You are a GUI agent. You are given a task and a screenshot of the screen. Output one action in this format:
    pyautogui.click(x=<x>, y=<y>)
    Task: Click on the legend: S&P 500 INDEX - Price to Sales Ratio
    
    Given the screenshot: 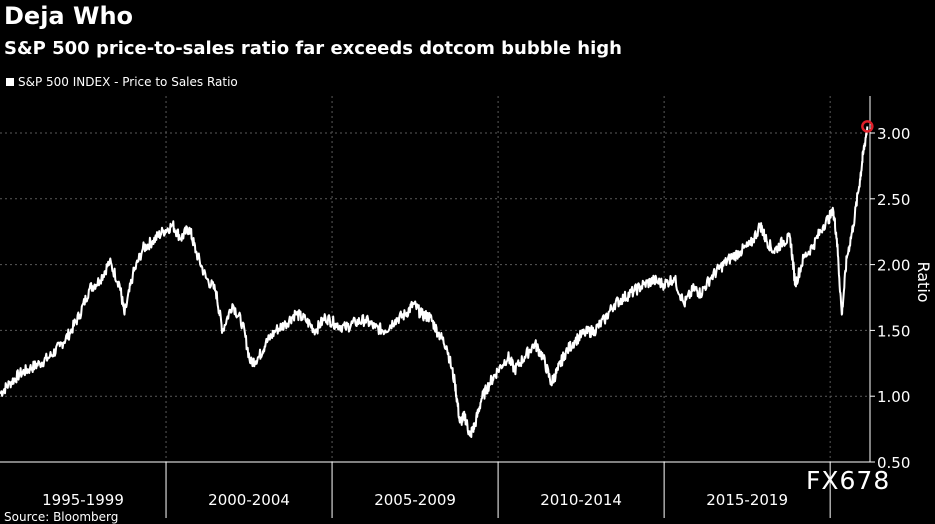 What is the action you would take?
    pyautogui.click(x=122, y=82)
    